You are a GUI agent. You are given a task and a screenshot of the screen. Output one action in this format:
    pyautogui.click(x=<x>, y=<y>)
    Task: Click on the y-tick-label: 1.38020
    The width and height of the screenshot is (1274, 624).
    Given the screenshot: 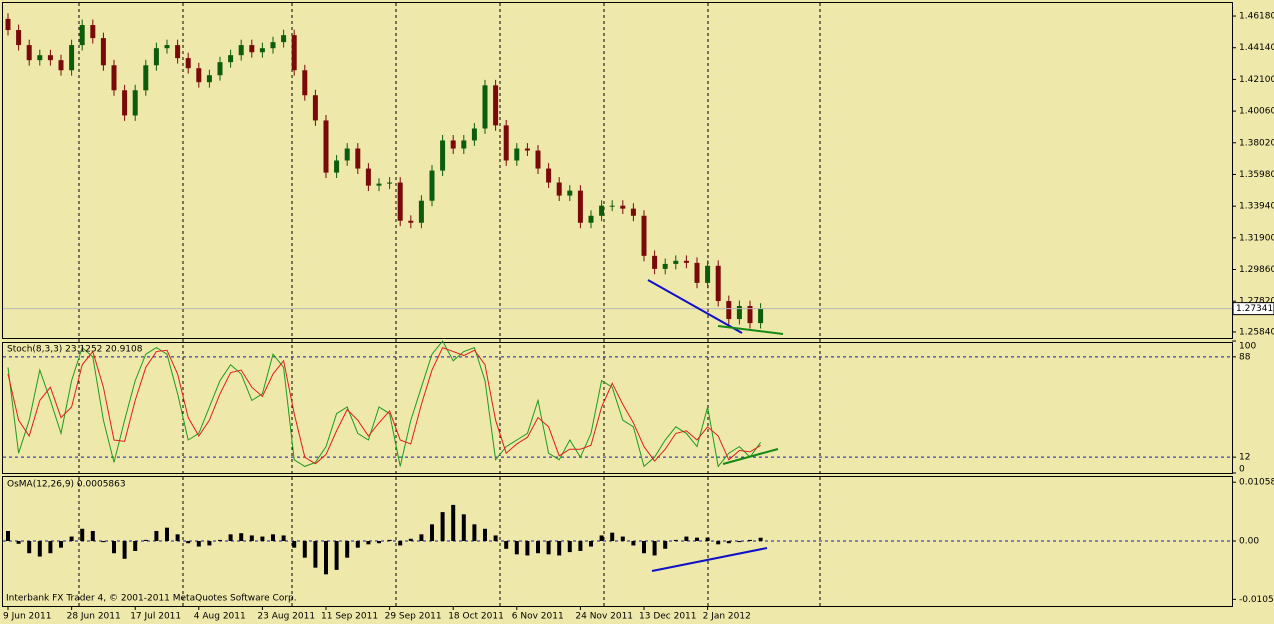 What is the action you would take?
    pyautogui.click(x=1256, y=143)
    